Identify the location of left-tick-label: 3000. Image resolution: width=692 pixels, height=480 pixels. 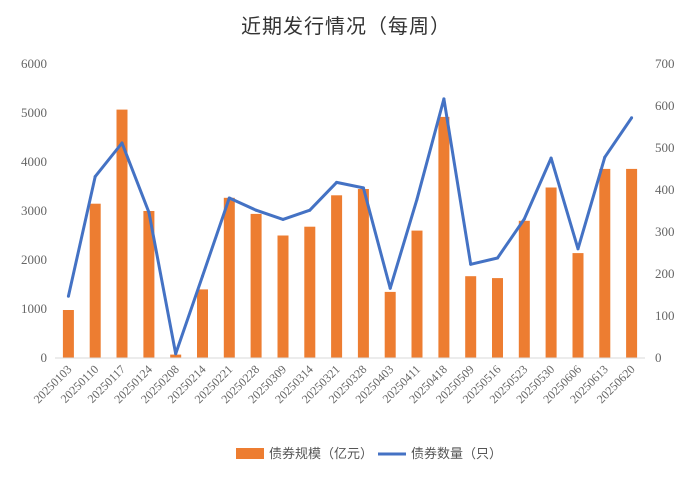
(34, 210).